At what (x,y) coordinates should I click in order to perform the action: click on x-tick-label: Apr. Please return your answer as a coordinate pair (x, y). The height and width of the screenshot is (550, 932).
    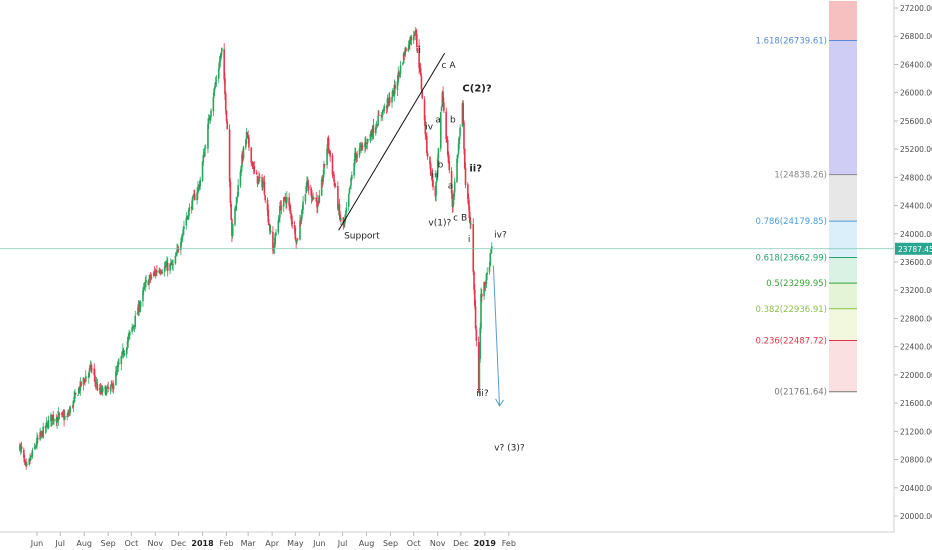
    Looking at the image, I should click on (272, 543).